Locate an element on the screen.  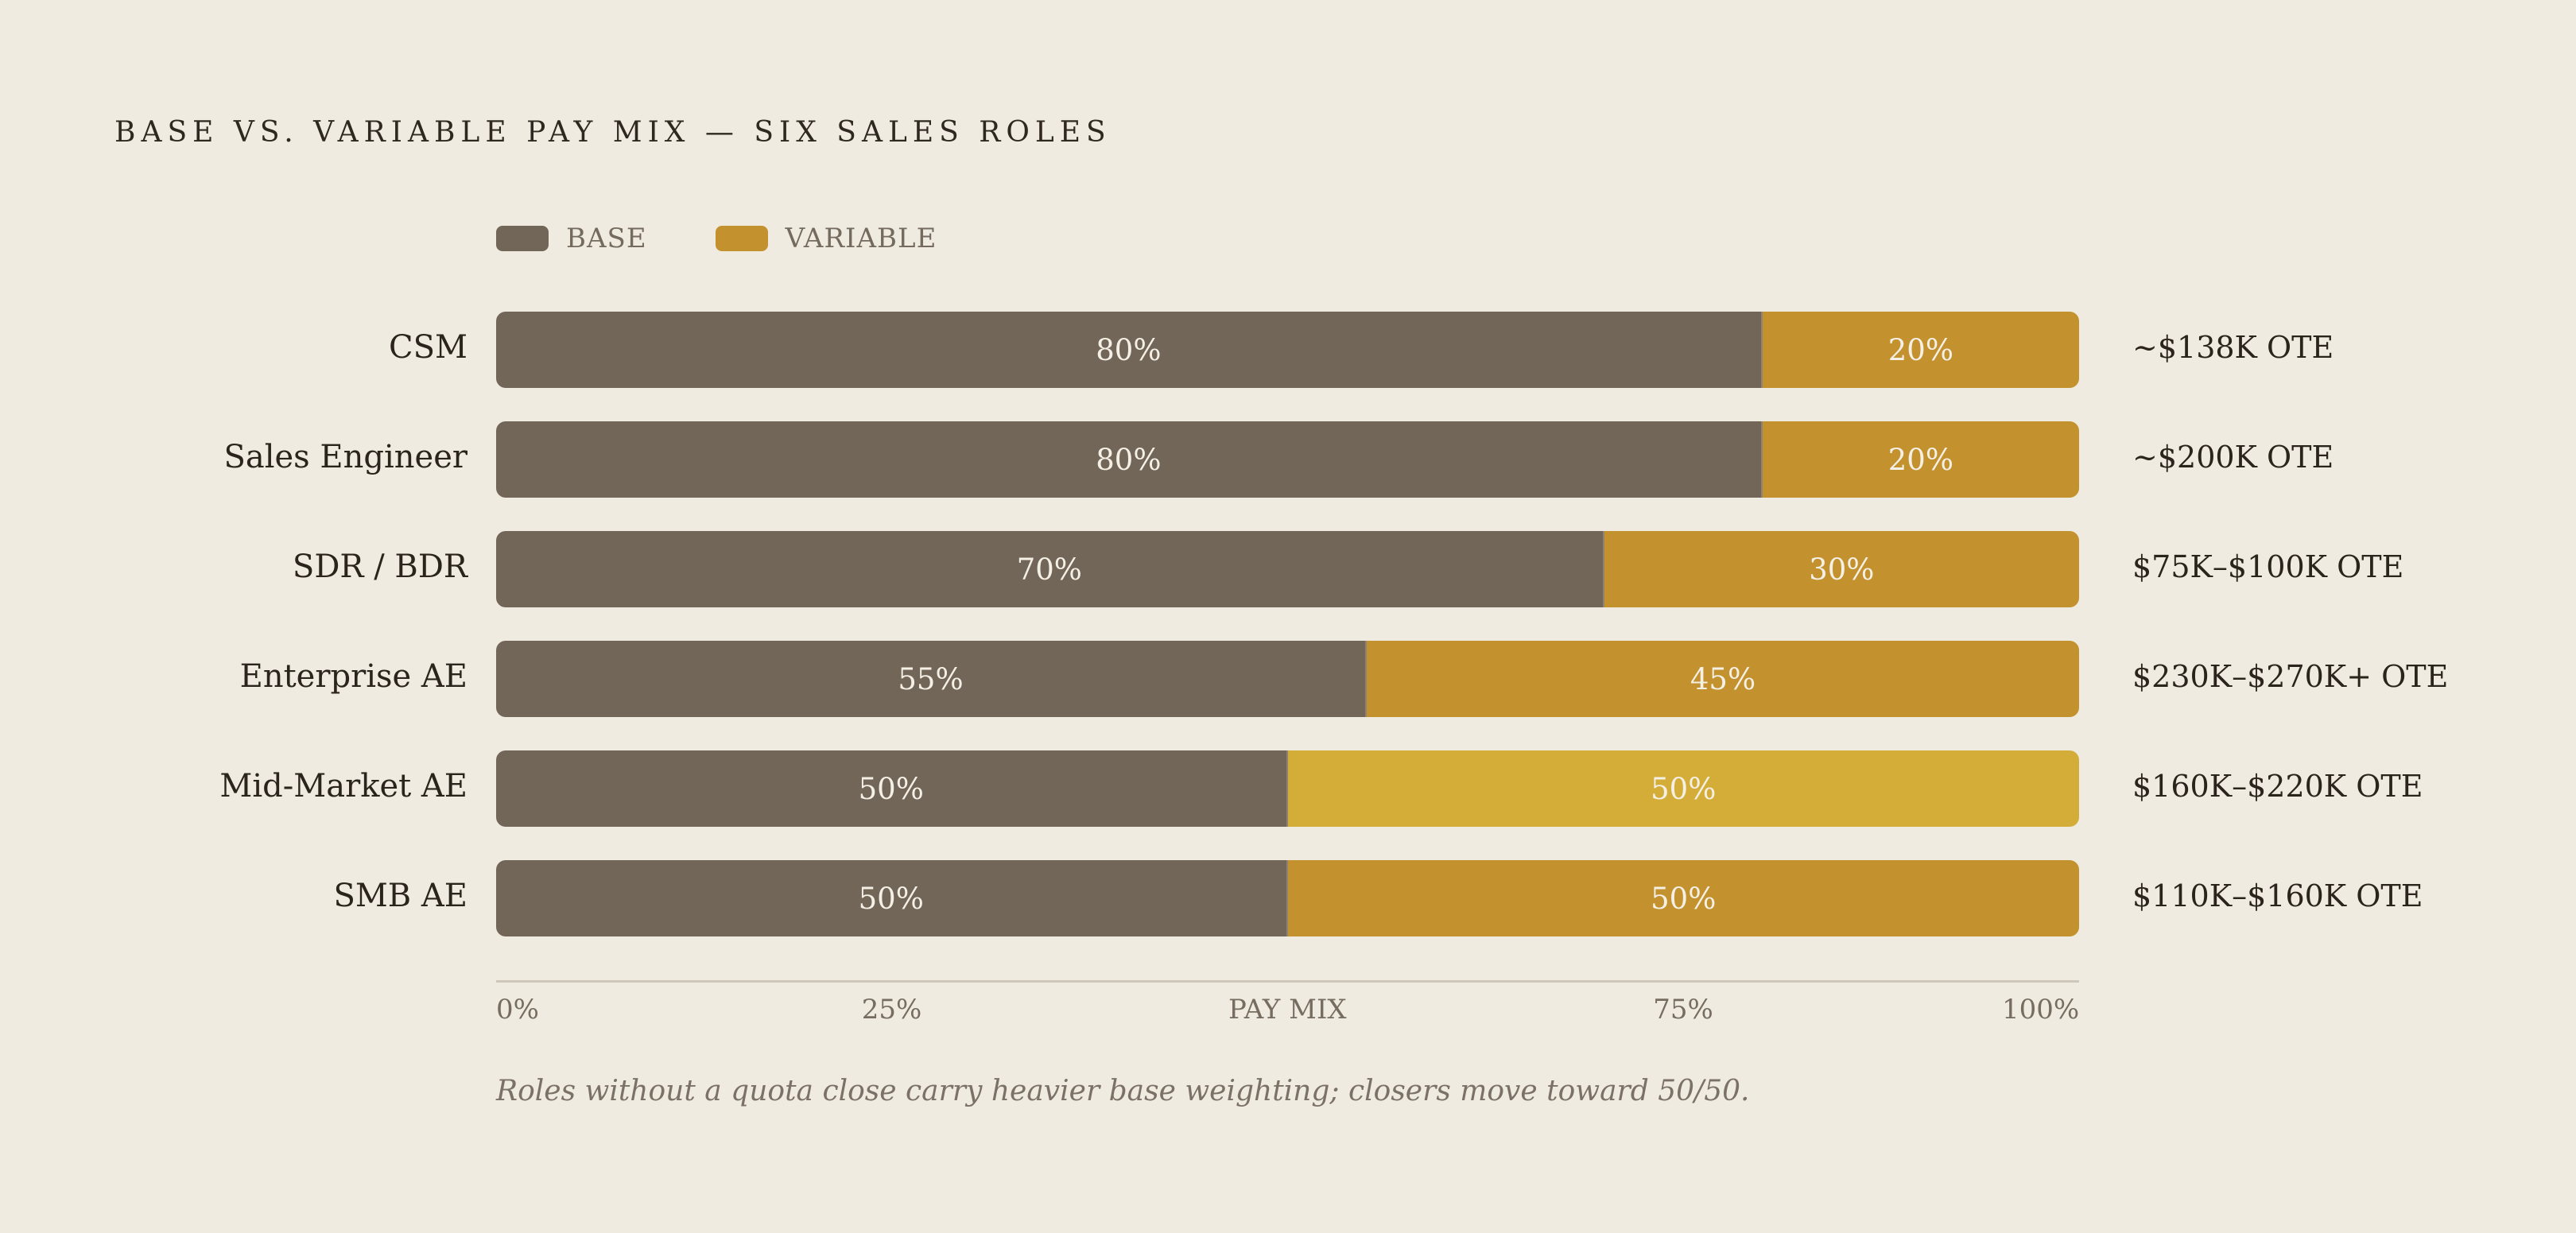
data-label-base-enterprise-ae: 55% is located at coordinates (931, 678).